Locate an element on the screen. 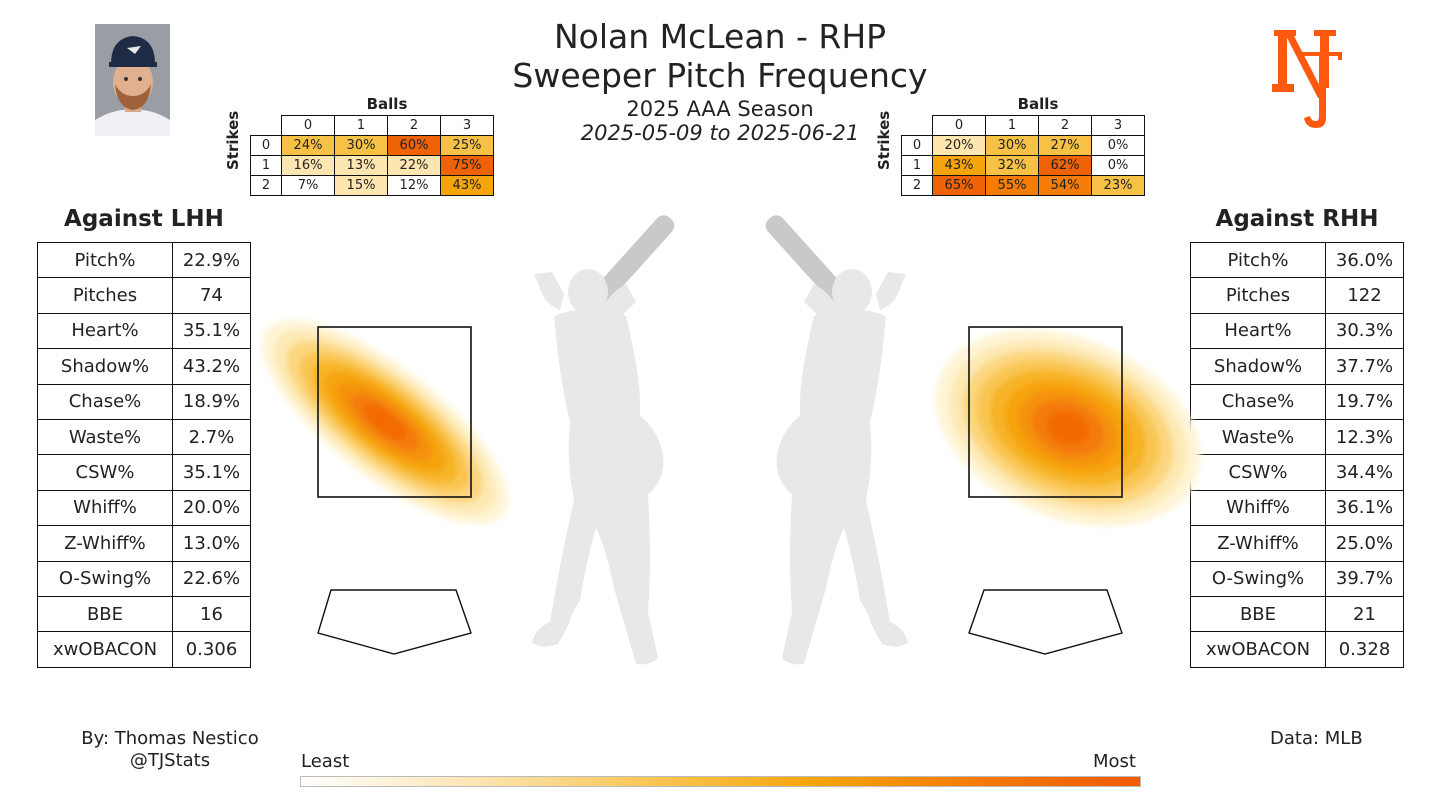  stat-row: Whiff% 36.1% is located at coordinates (1297, 508).